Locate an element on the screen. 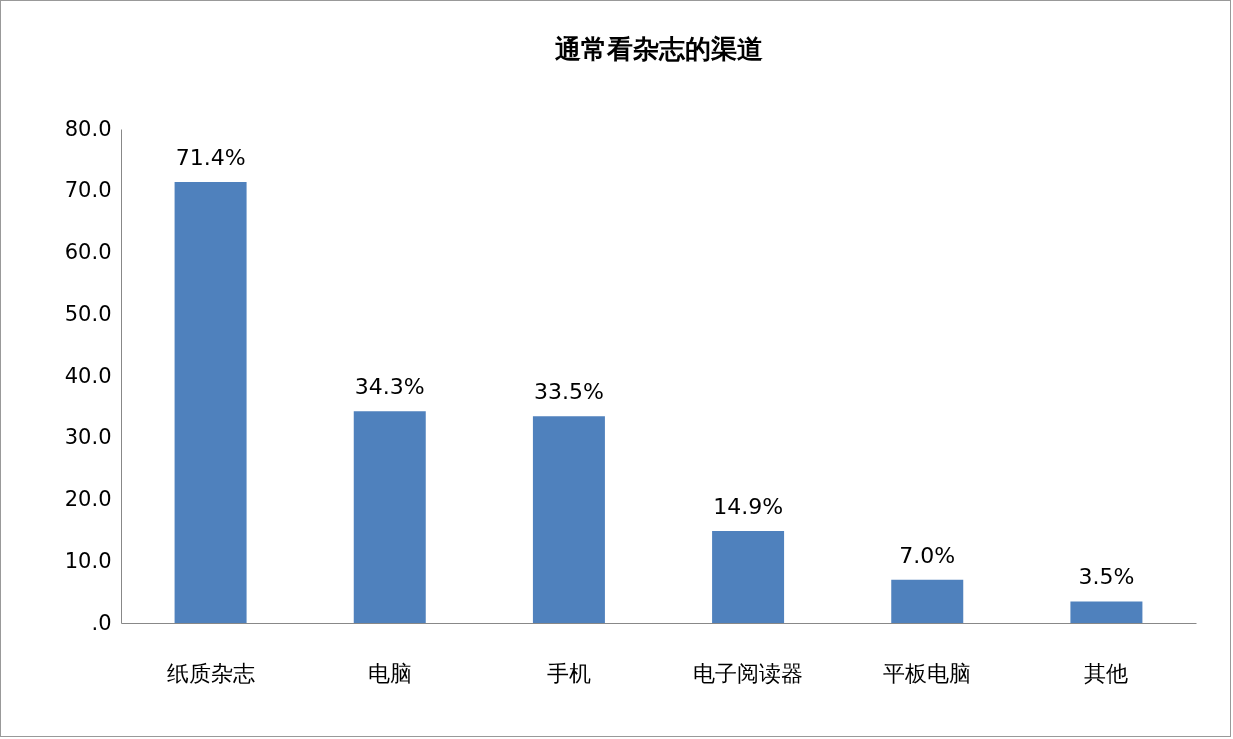 This screenshot has height=739, width=1233. y-tick-label: .0 is located at coordinates (101, 622).